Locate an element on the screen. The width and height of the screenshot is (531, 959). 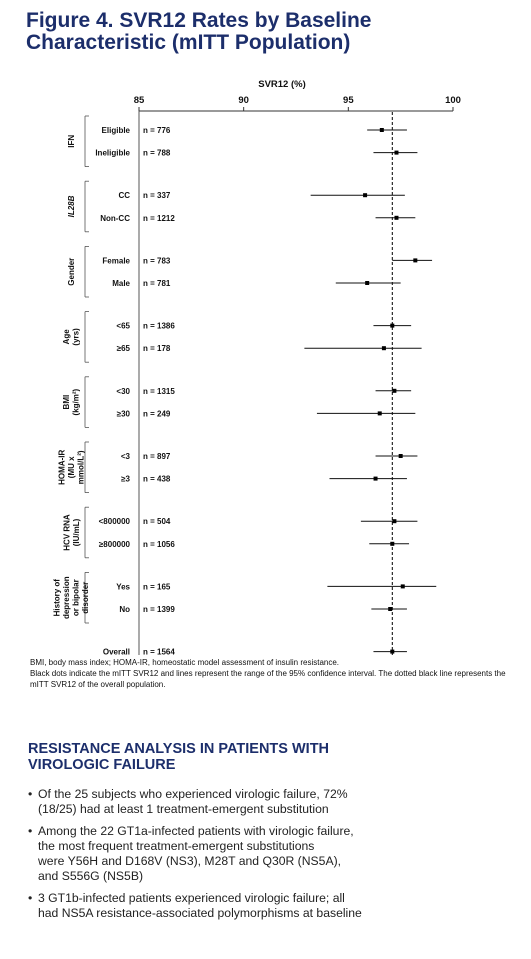
x-tick-label: 90 is located at coordinates (243, 100).